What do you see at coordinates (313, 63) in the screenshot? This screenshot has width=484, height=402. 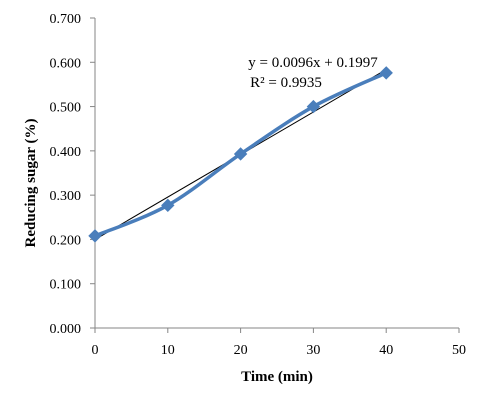 I see `trendline-equation: y = 0.0096x + 0.1997` at bounding box center [313, 63].